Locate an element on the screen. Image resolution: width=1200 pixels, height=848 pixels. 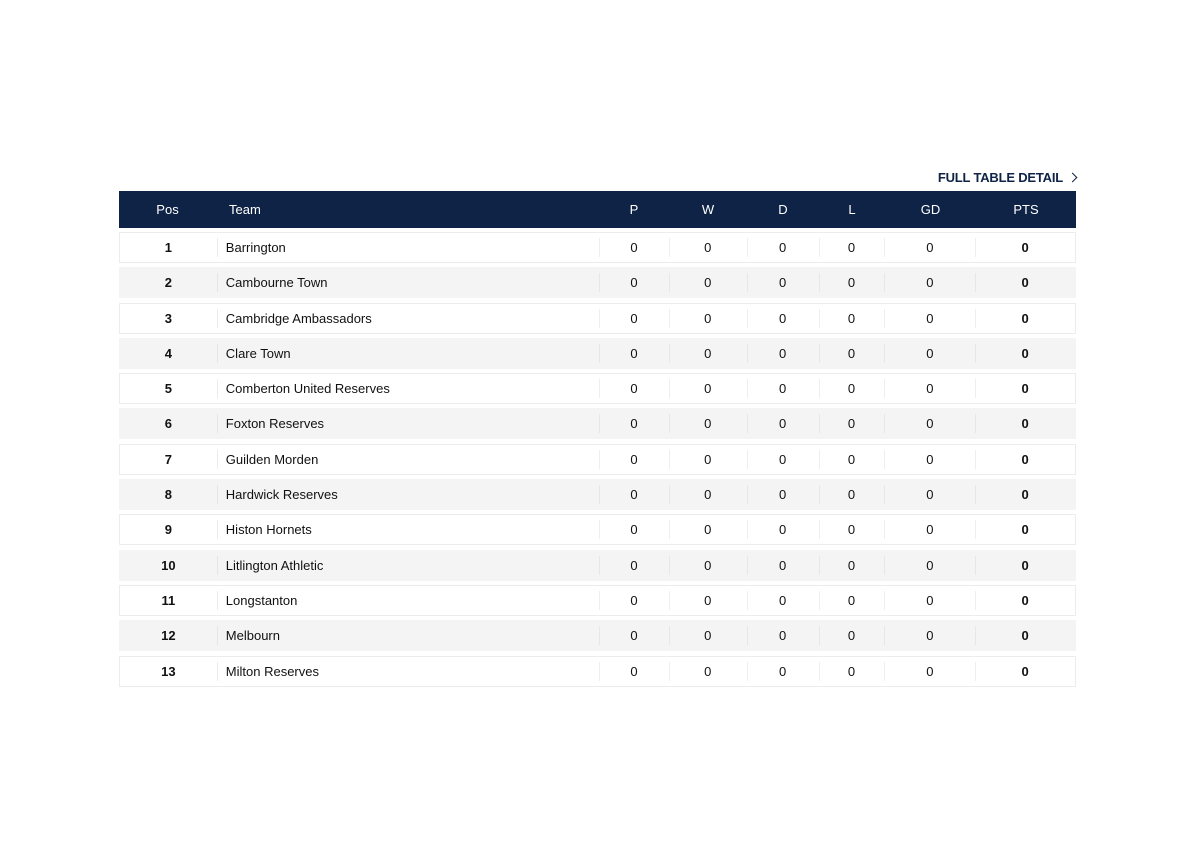
row-team-name: Comberton United Reserves is located at coordinates (407, 388).